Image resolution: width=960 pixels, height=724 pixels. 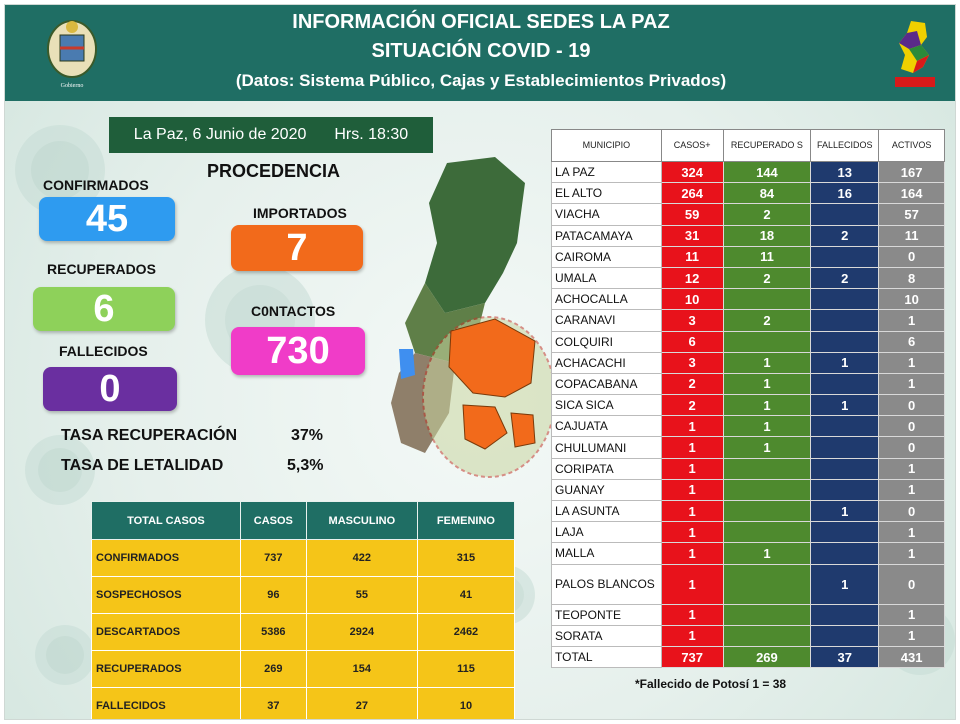 What do you see at coordinates (361, 558) in the screenshot?
I see `table-cell: 422` at bounding box center [361, 558].